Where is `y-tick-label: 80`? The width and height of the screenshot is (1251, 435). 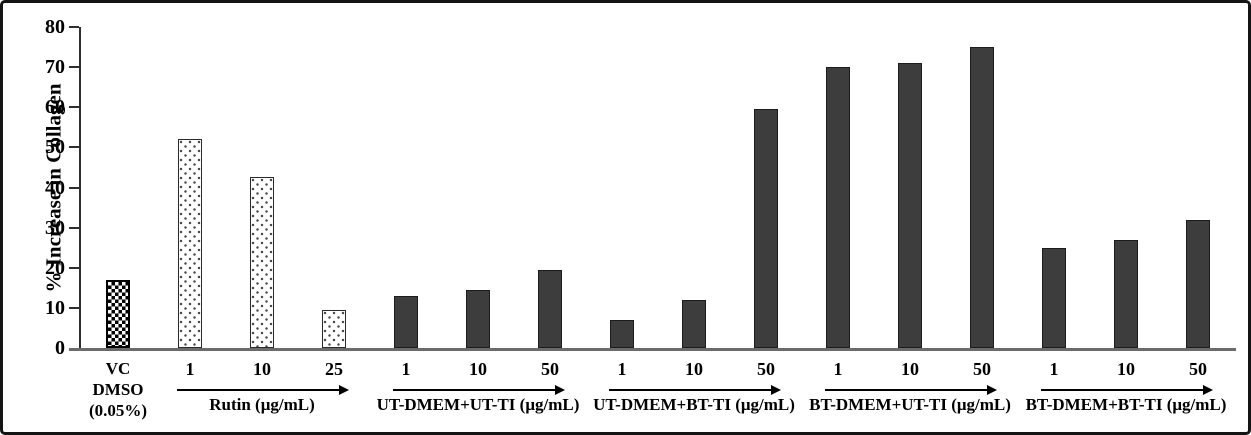 y-tick-label: 80 is located at coordinates (55, 27).